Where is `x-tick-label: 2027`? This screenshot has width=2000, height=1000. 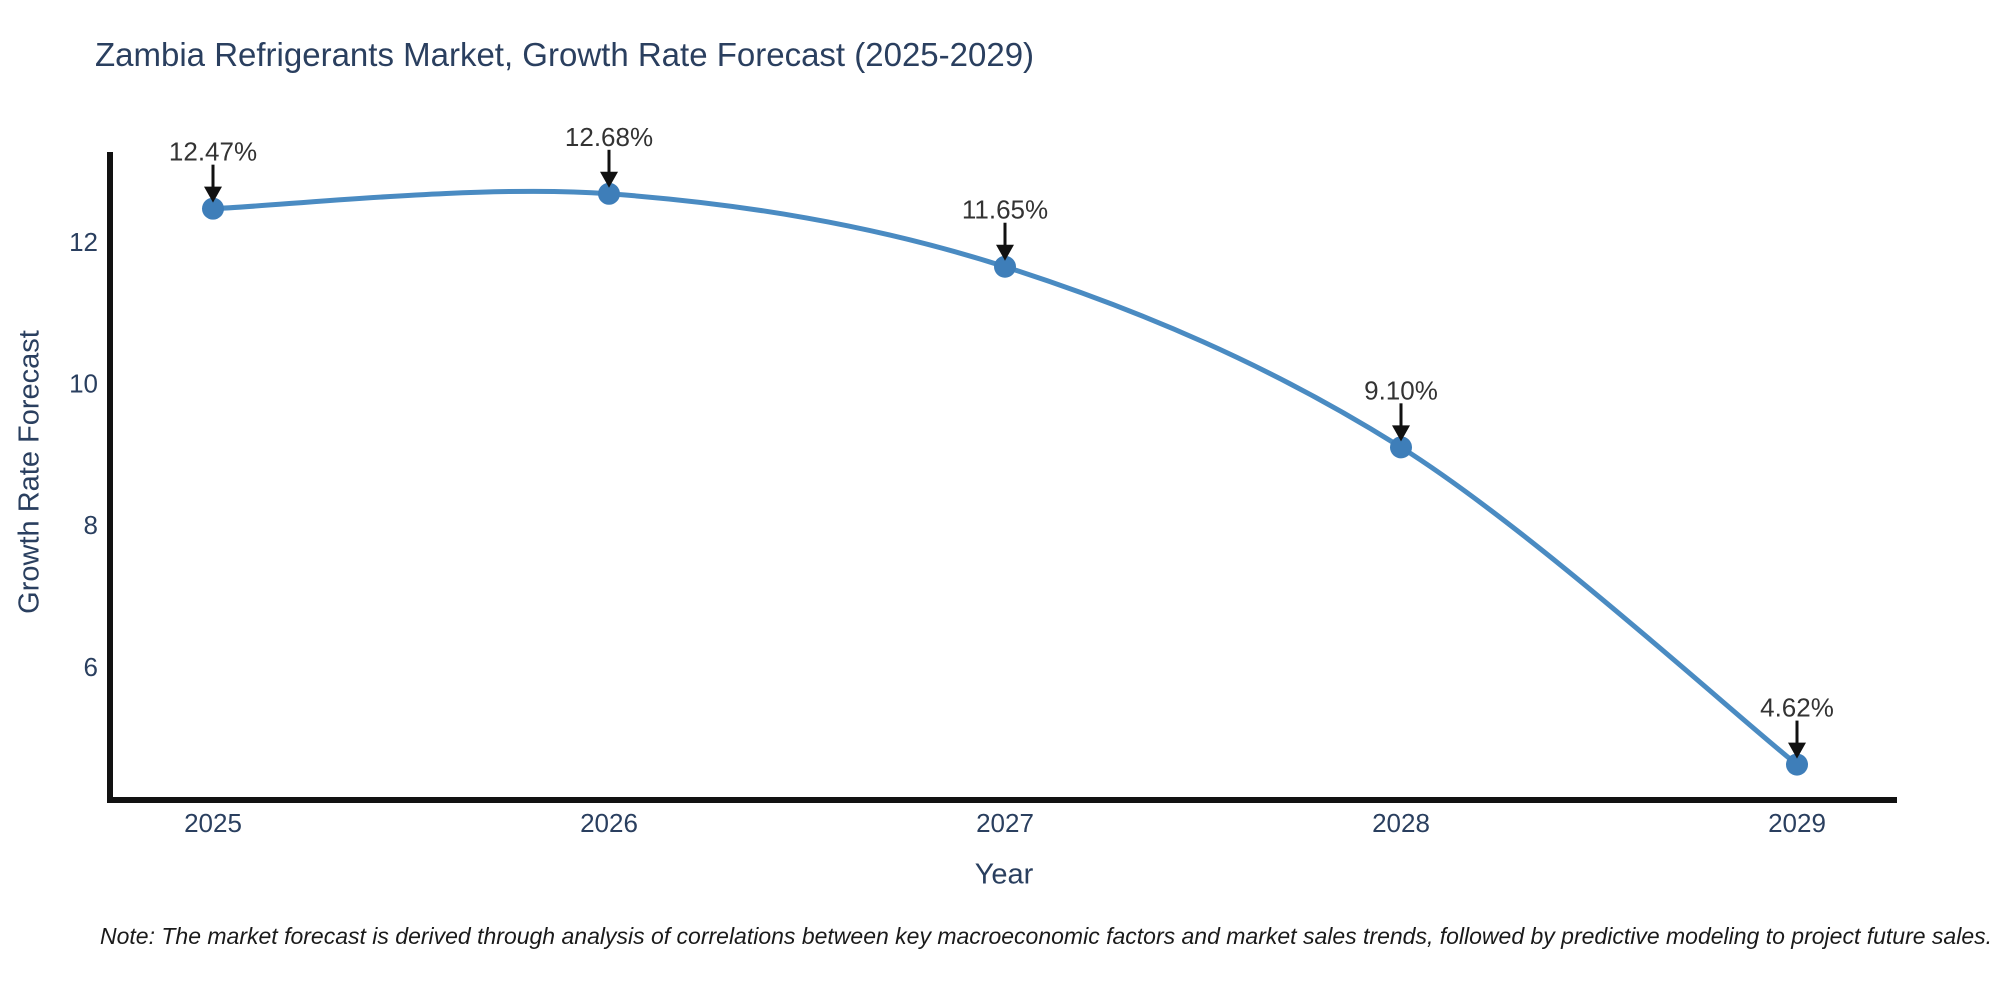 x-tick-label: 2027 is located at coordinates (1005, 823).